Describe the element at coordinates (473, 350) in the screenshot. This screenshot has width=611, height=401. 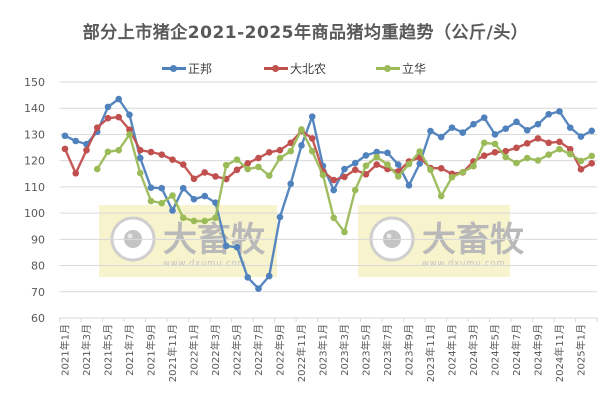
I see `x-tick-label: 2024年3月` at that location.